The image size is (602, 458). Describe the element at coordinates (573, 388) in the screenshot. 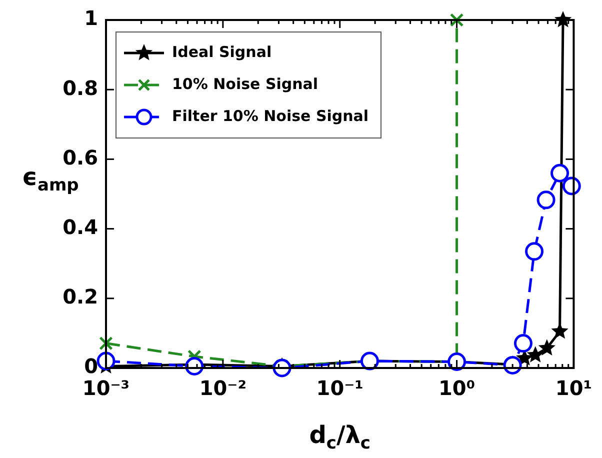

I see `x-tick-label: 10¹` at that location.